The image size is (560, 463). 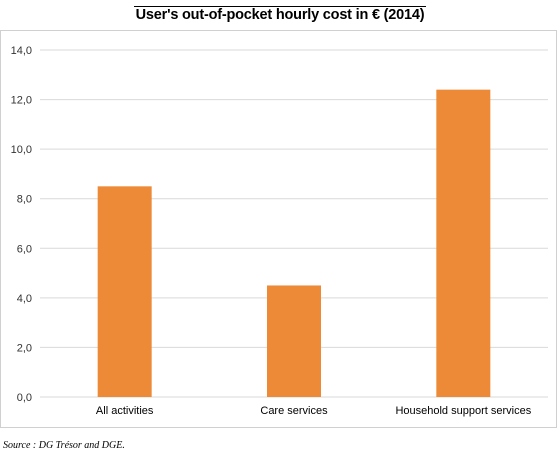 I want to click on source-note: Source : DG Trésor and DGE., so click(x=64, y=445).